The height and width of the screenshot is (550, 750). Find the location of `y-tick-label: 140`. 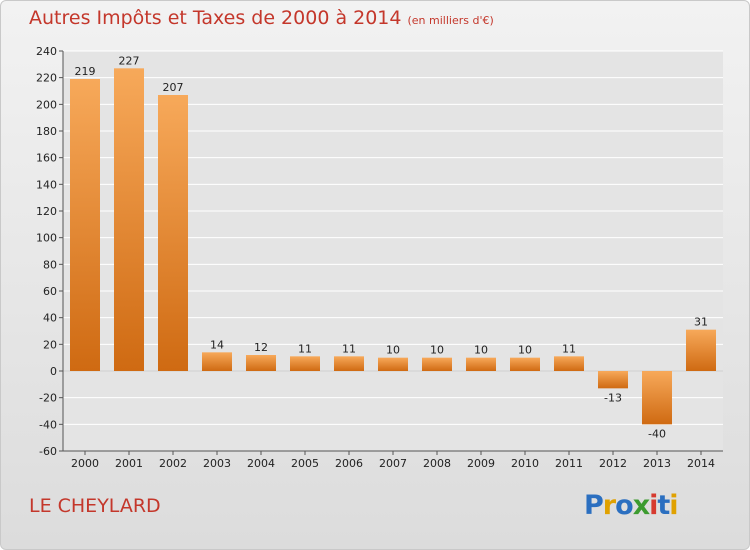

y-tick-label: 140 is located at coordinates (46, 184).